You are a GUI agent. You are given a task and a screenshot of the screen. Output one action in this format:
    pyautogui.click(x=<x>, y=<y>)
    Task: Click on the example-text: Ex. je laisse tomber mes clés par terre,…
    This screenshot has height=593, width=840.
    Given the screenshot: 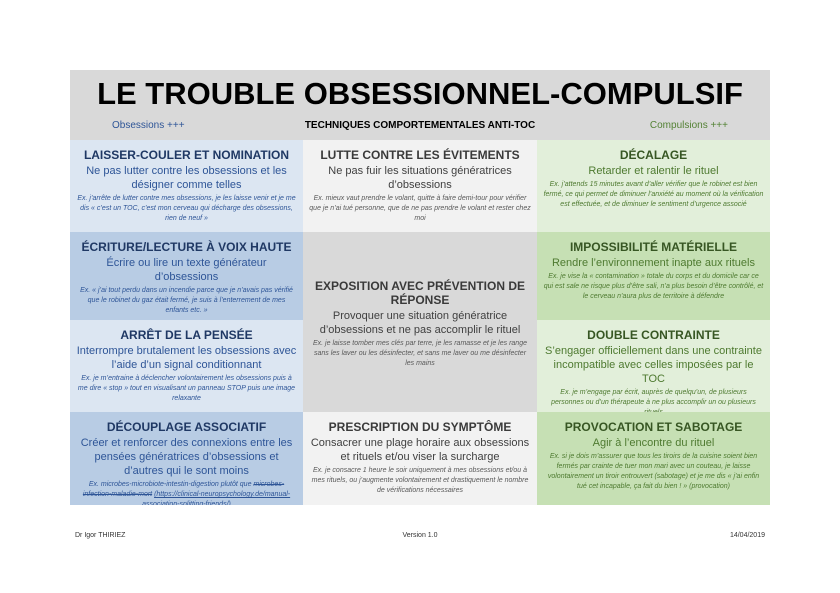 What is the action you would take?
    pyautogui.click(x=420, y=353)
    